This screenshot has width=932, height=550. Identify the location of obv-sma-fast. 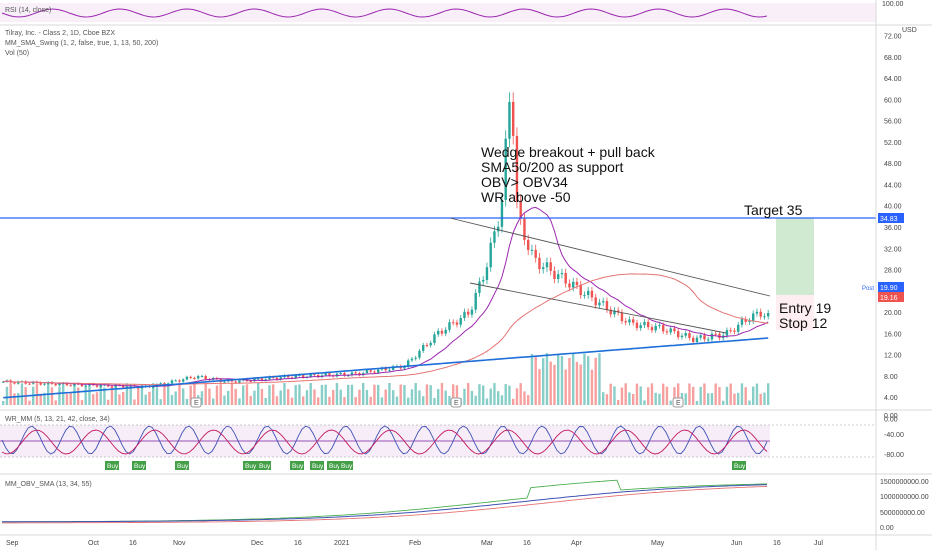
(385, 503).